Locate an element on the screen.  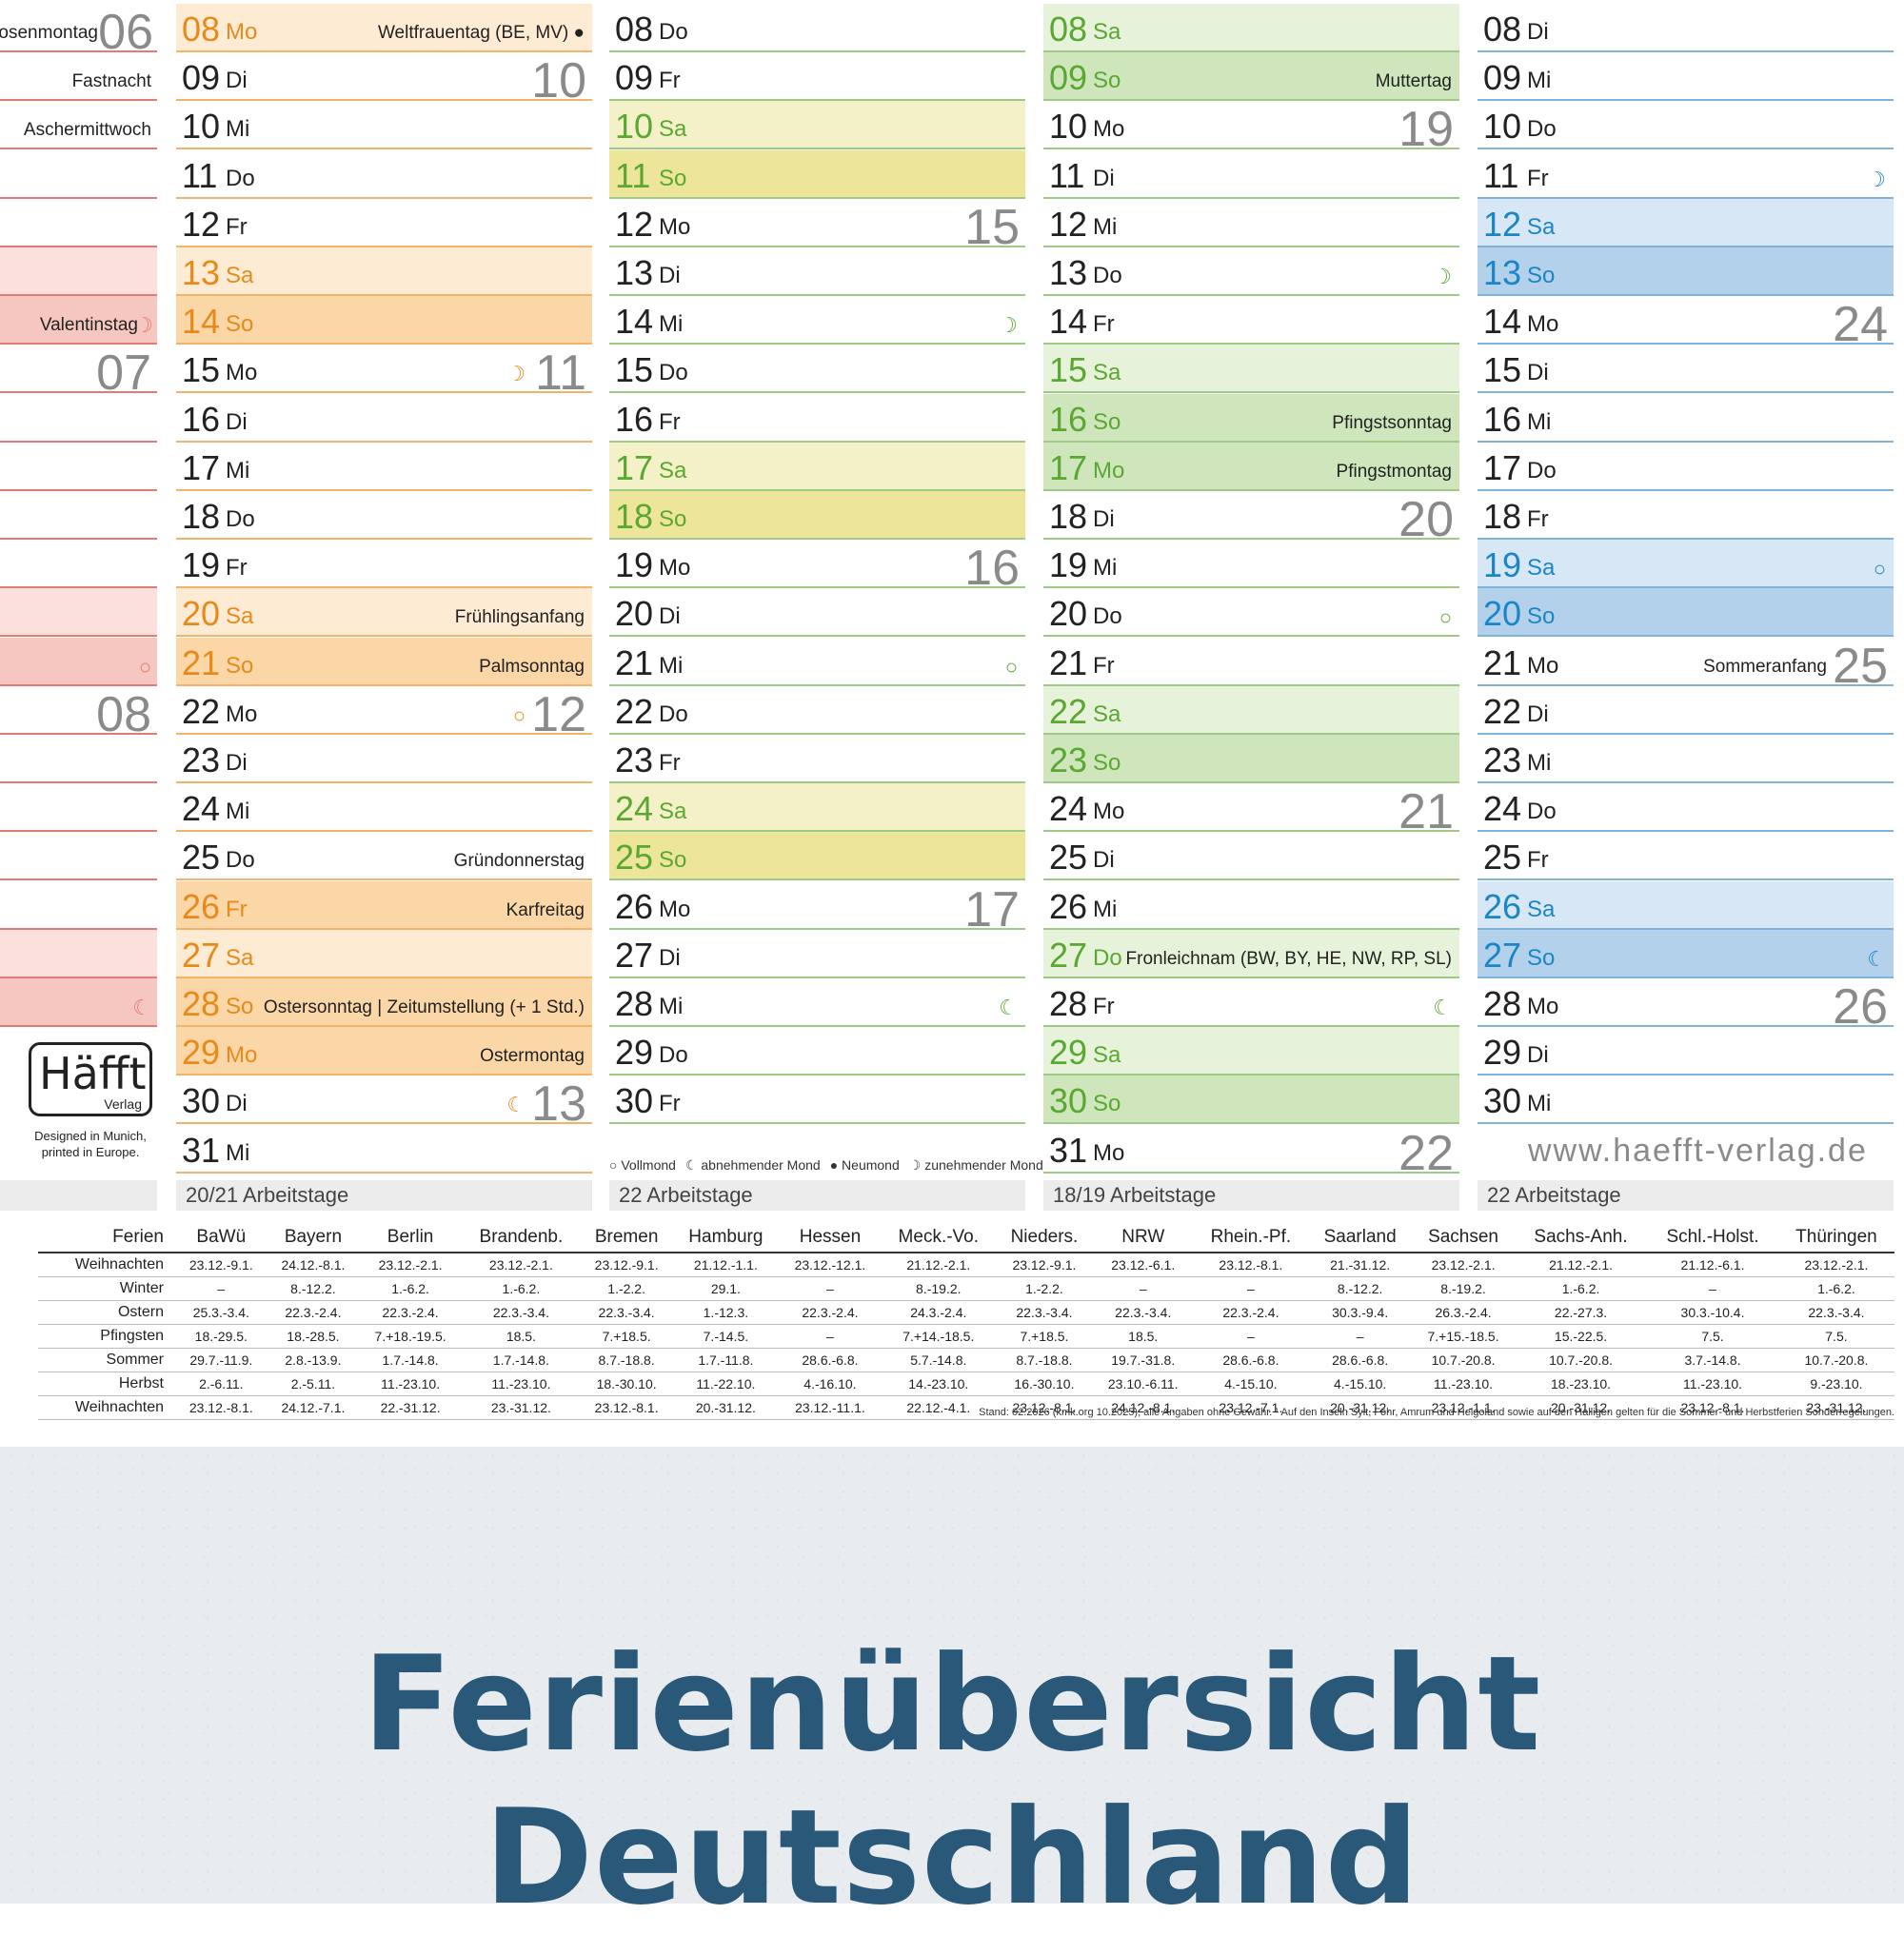
state-header: Schl.-Holst. is located at coordinates (1712, 1238).